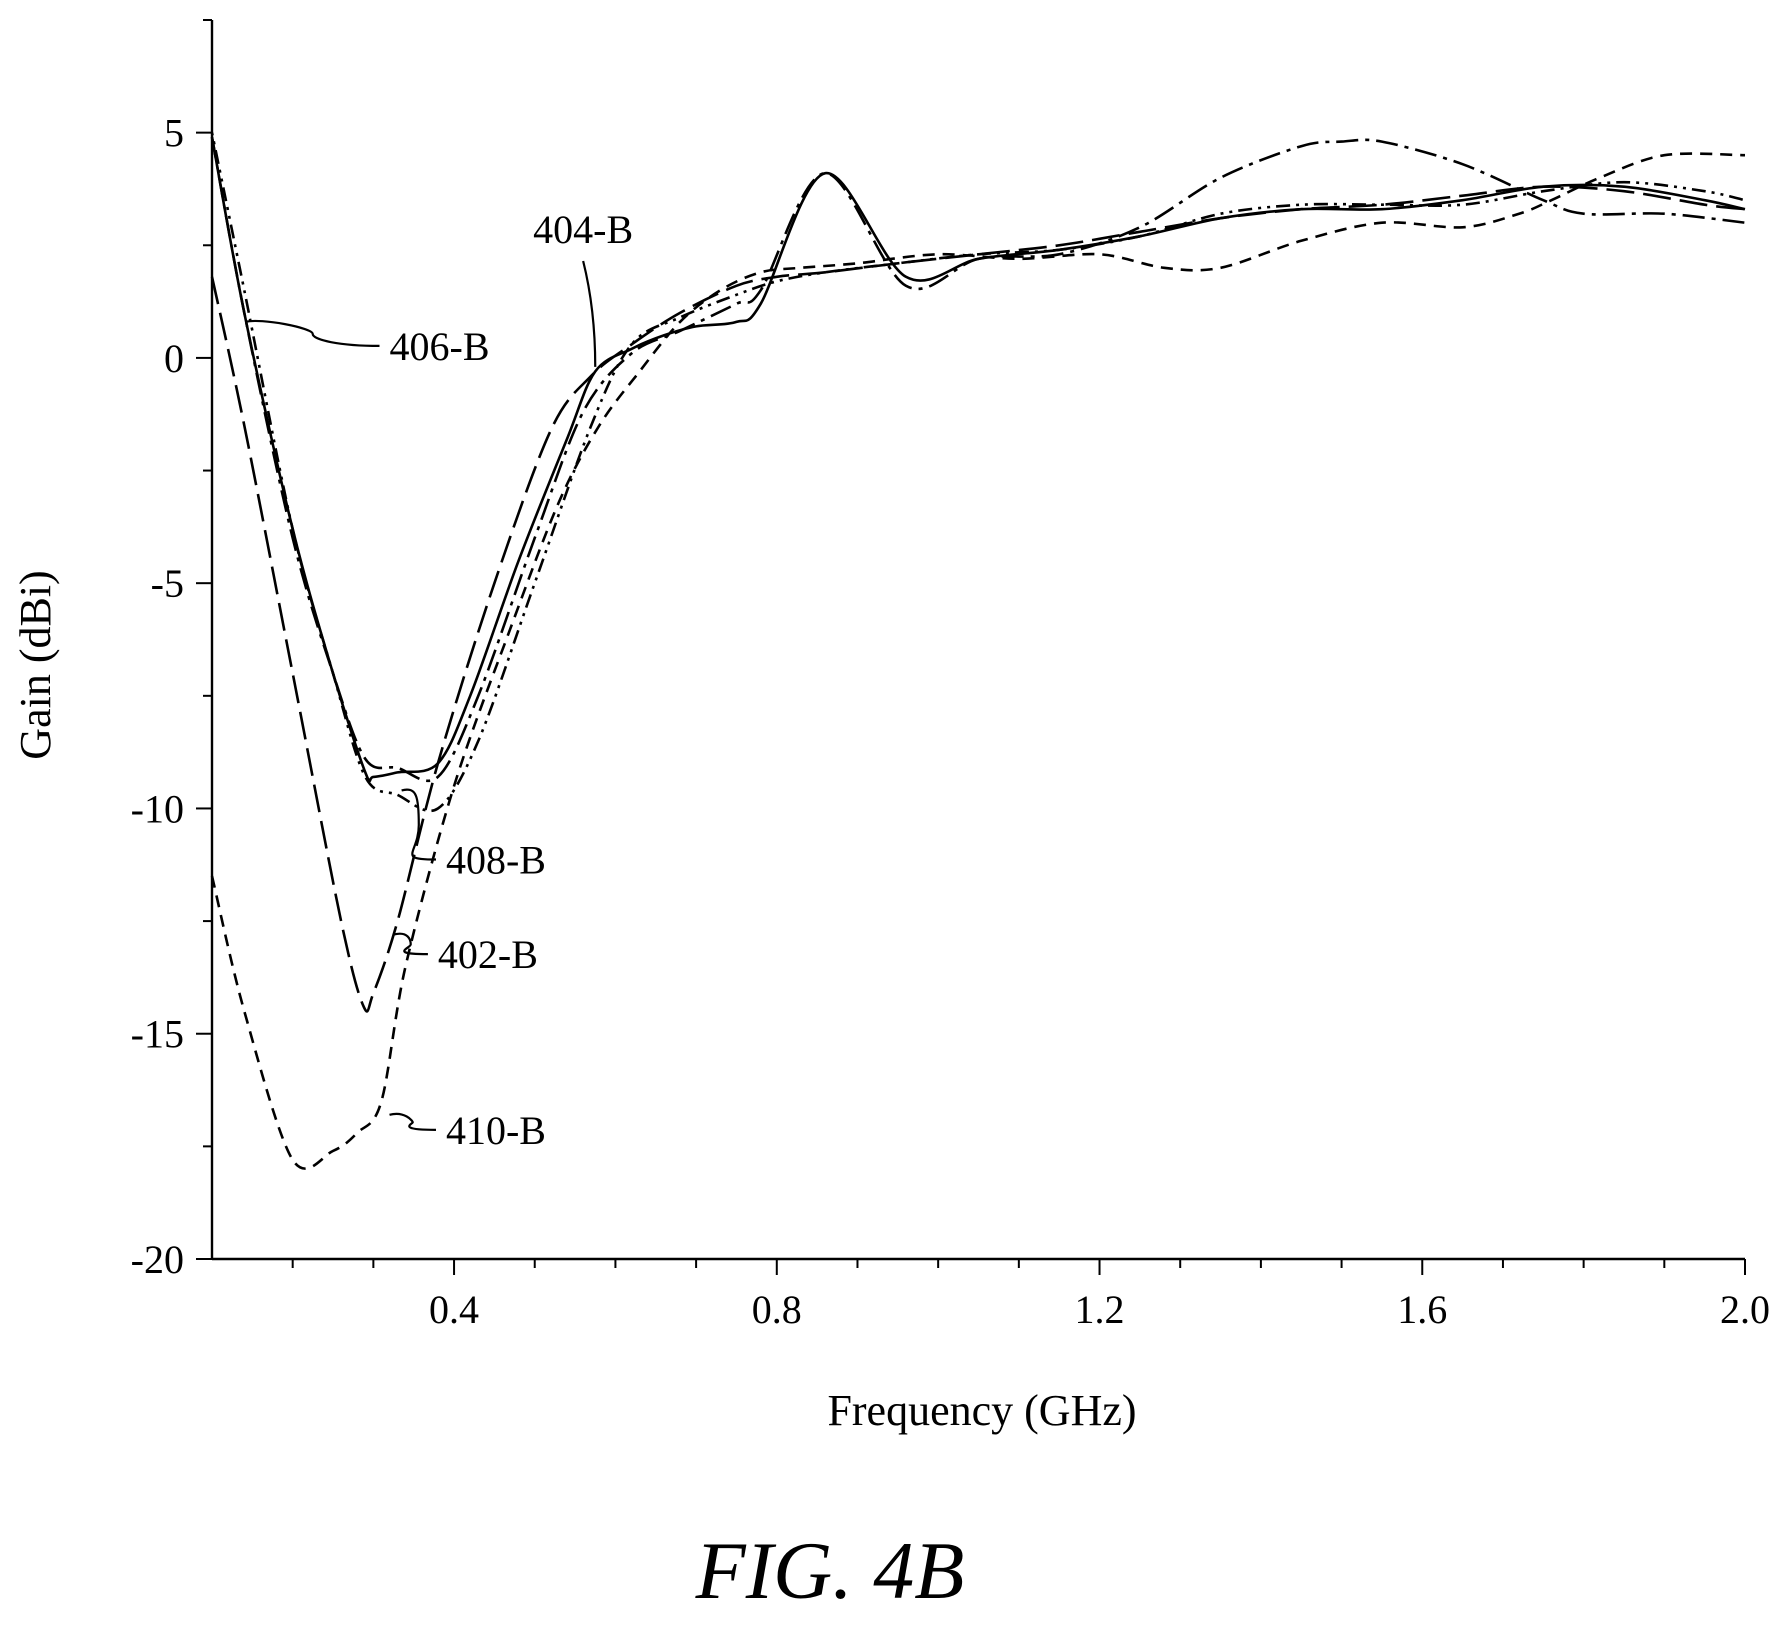  What do you see at coordinates (418, 824) in the screenshot?
I see `annotation-leader-408-B` at bounding box center [418, 824].